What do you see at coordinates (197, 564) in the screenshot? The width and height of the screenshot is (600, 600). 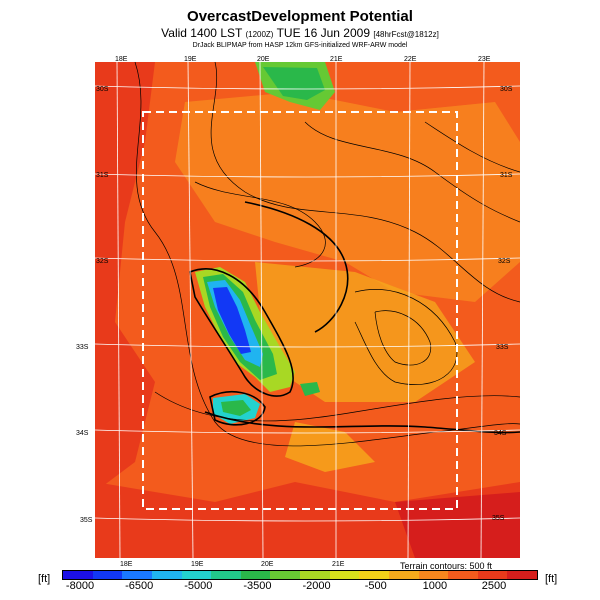 I see `lon-label-bottom: 19E` at bounding box center [197, 564].